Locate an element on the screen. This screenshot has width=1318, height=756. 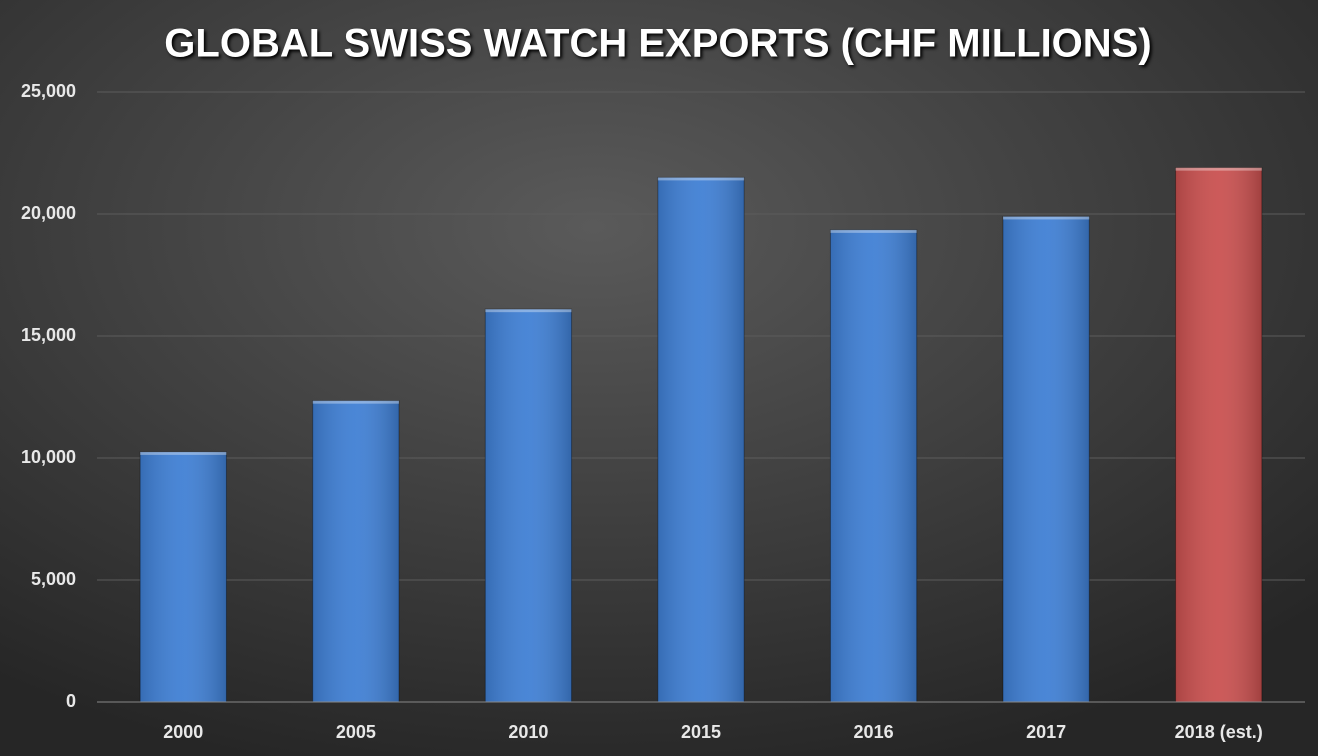
x-tick-label: 2016 is located at coordinates (874, 732).